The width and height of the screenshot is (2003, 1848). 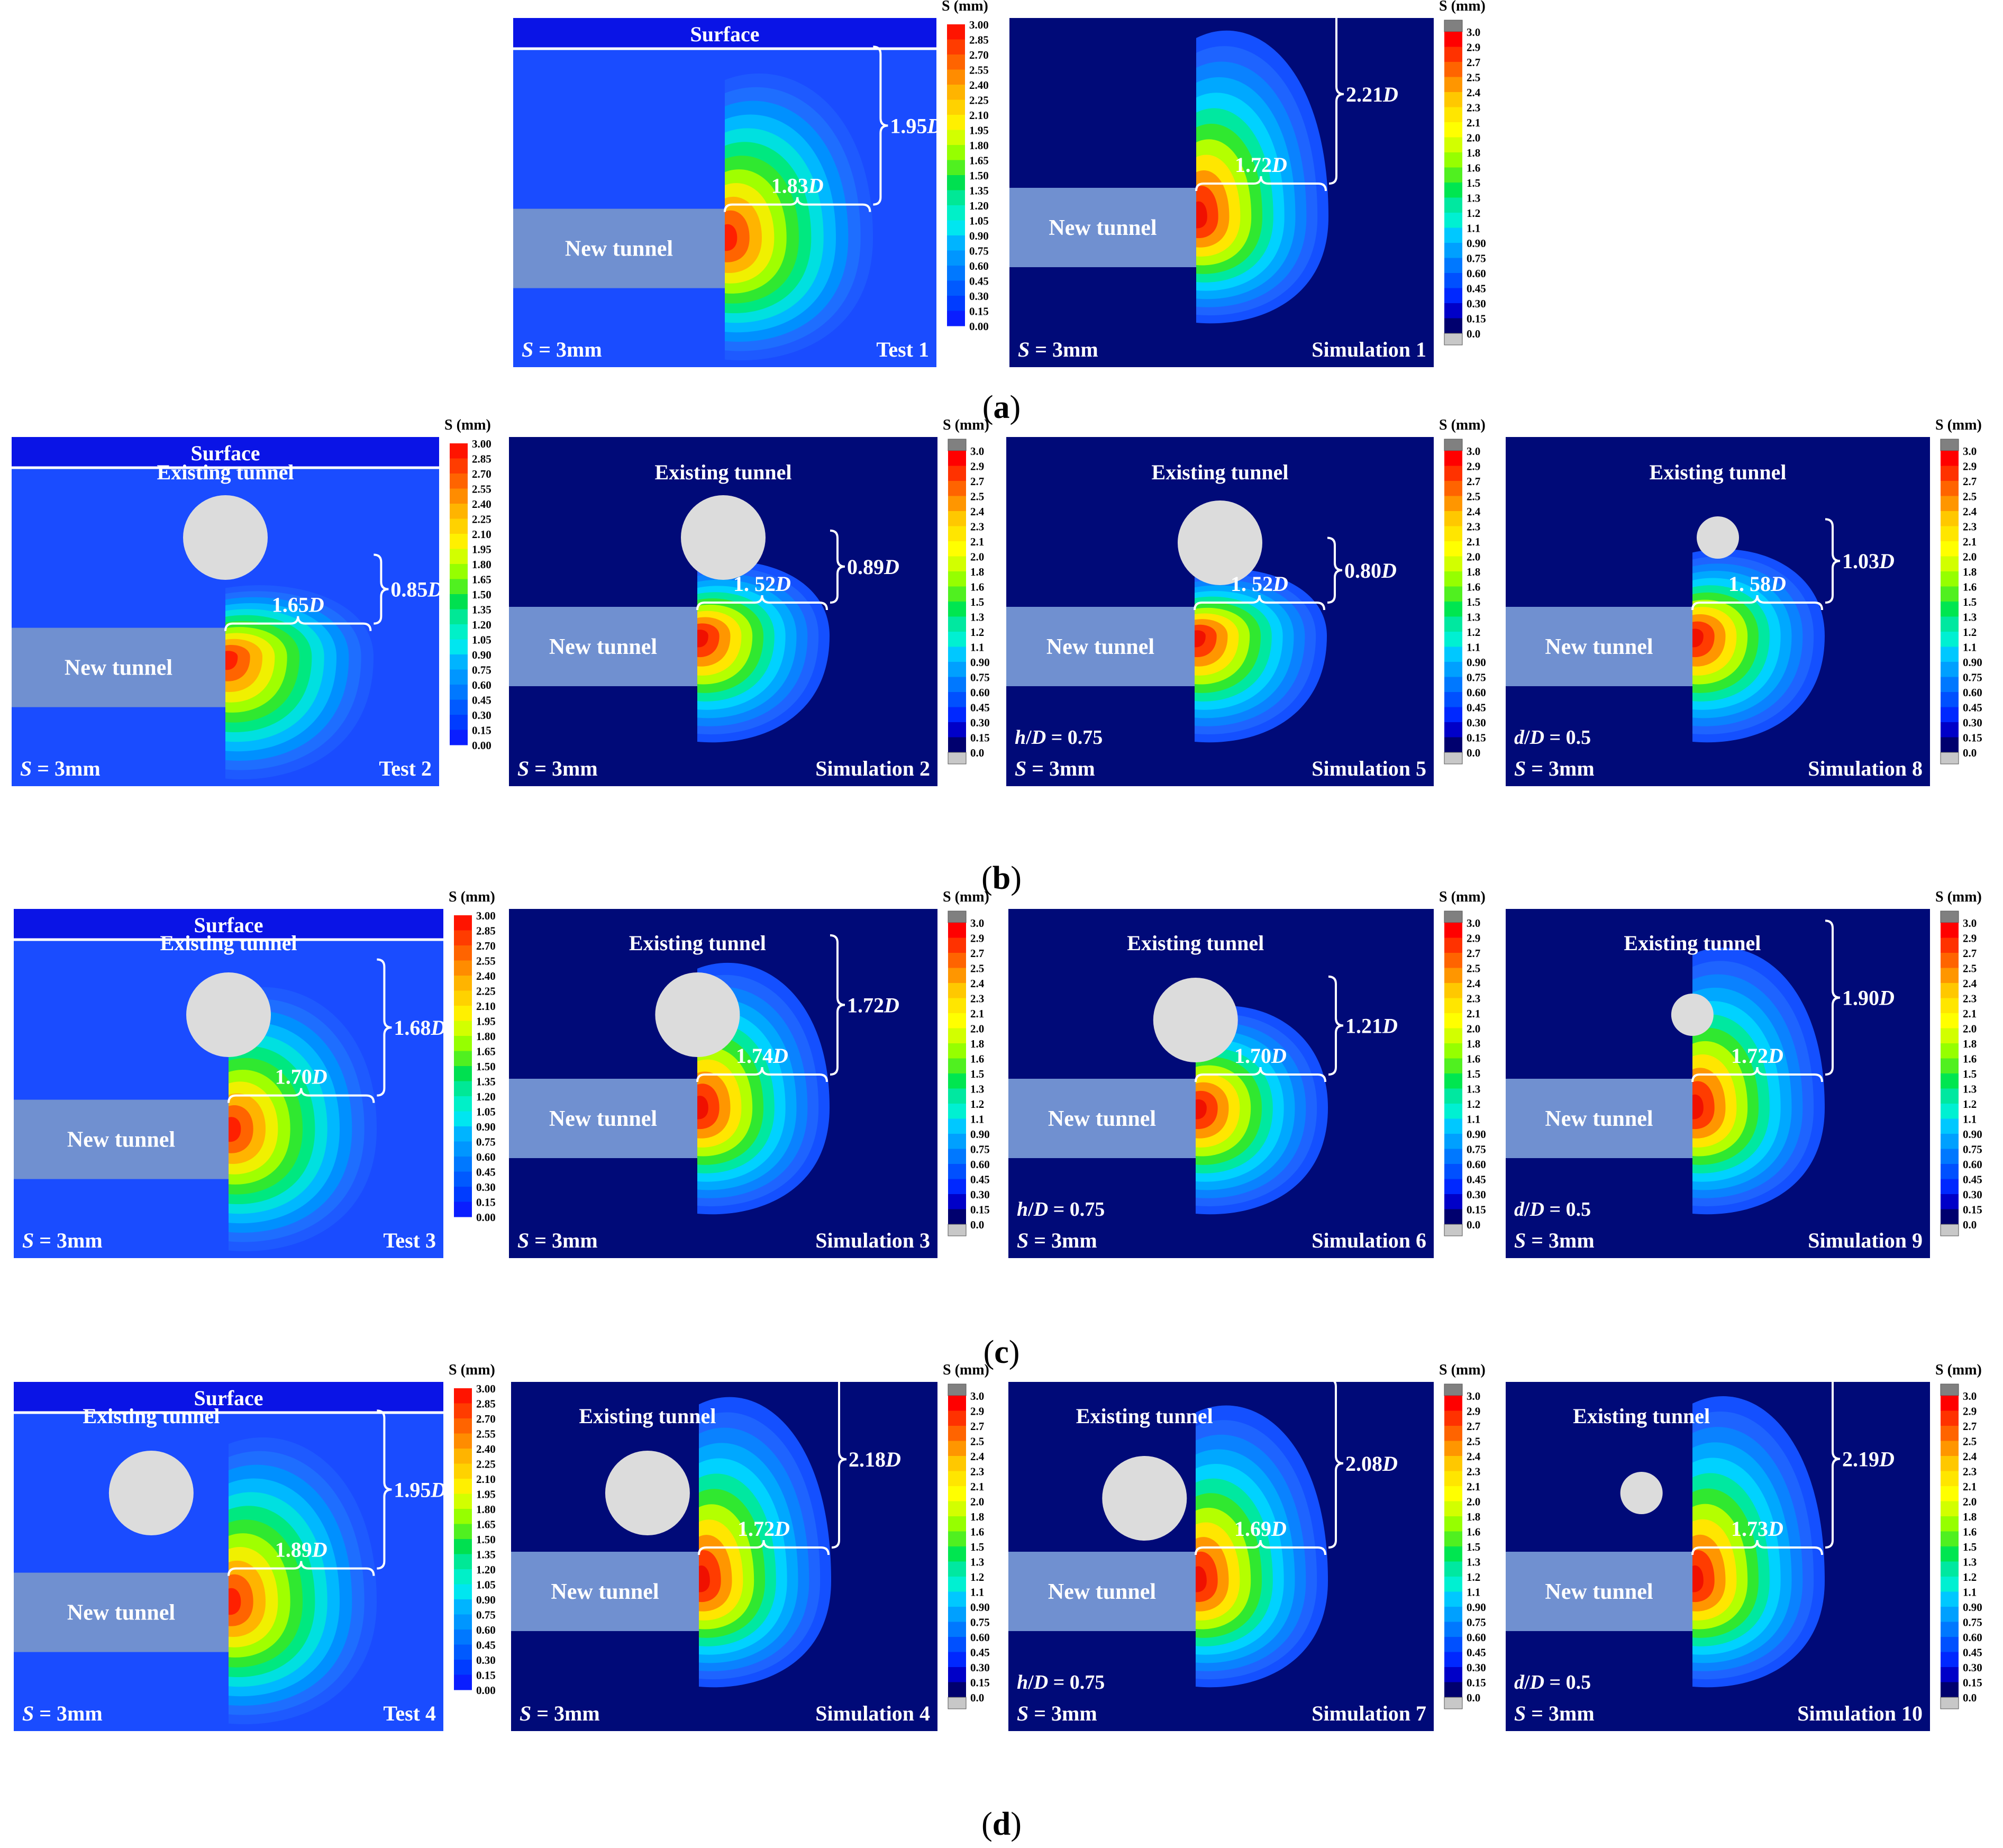 I want to click on height-label: 1.21D, so click(x=1371, y=1025).